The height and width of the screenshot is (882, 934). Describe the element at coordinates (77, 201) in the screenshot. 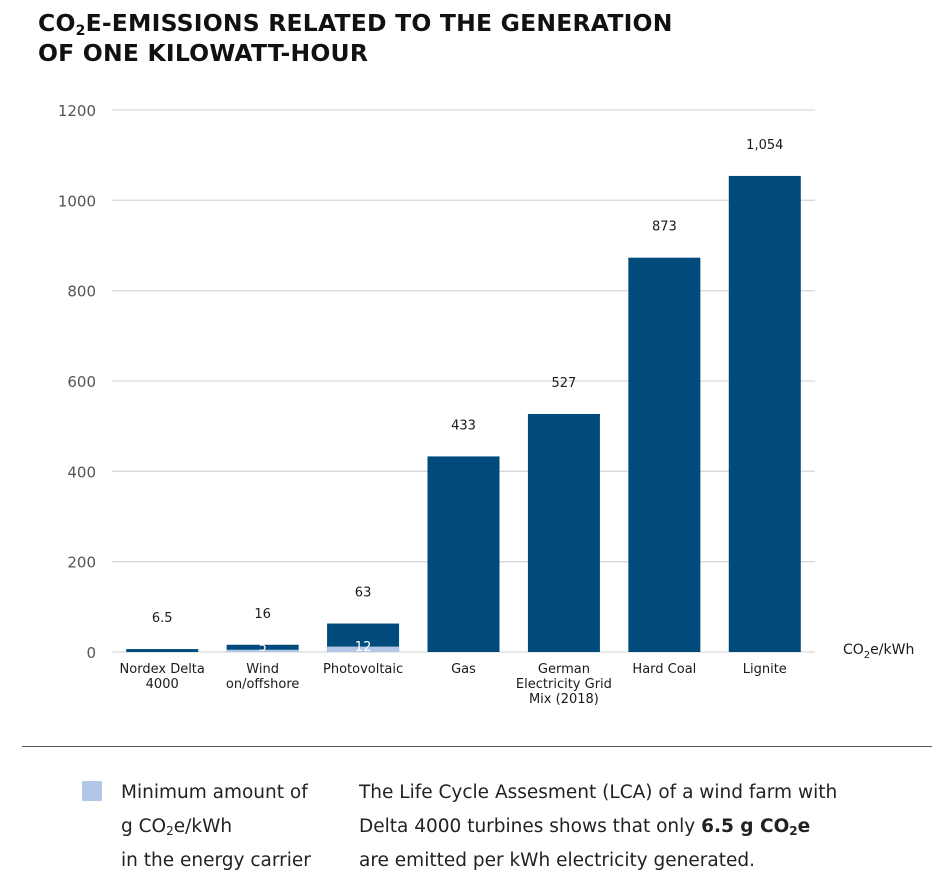

I see `y-tick-label: 1000` at that location.